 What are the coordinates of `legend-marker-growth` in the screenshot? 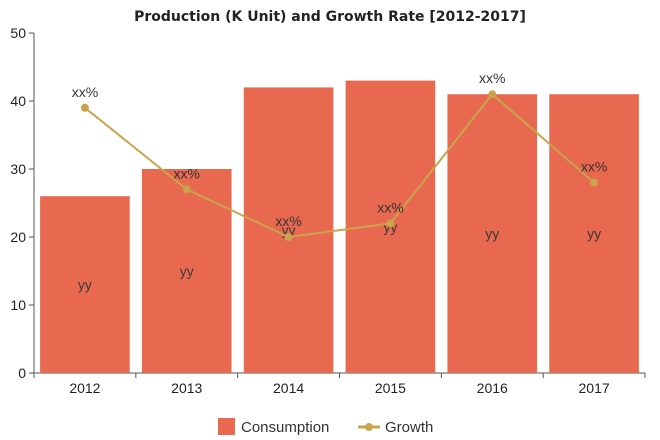 It's located at (369, 427).